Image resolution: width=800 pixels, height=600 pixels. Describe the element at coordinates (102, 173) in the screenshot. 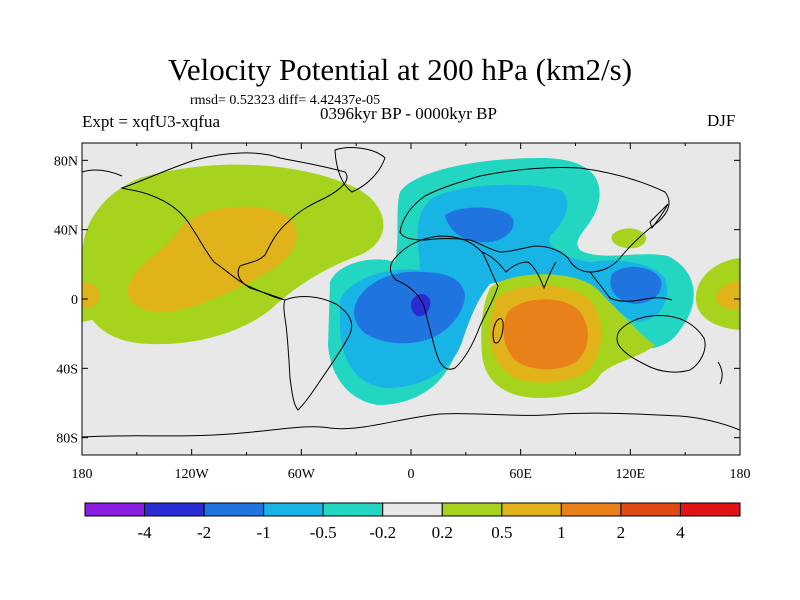

I see `coastline-alaska` at that location.